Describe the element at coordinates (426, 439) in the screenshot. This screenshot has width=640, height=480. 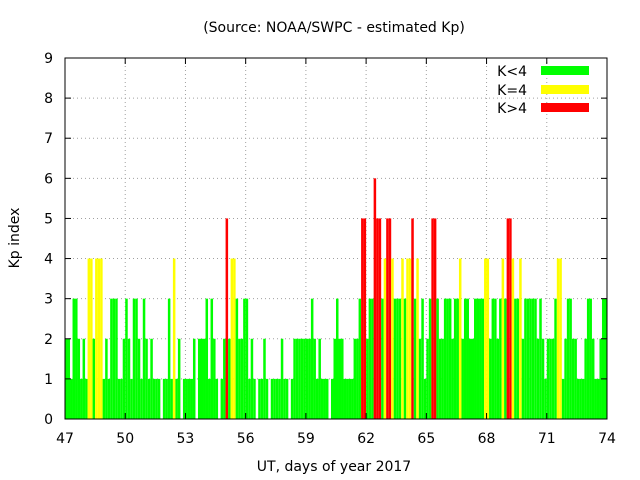
I see `x-tick-label: 65` at that location.